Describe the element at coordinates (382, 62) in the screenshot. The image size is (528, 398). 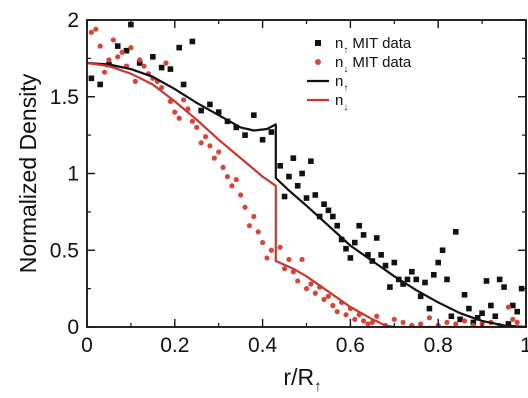
I see `legend-text: MIT data` at that location.